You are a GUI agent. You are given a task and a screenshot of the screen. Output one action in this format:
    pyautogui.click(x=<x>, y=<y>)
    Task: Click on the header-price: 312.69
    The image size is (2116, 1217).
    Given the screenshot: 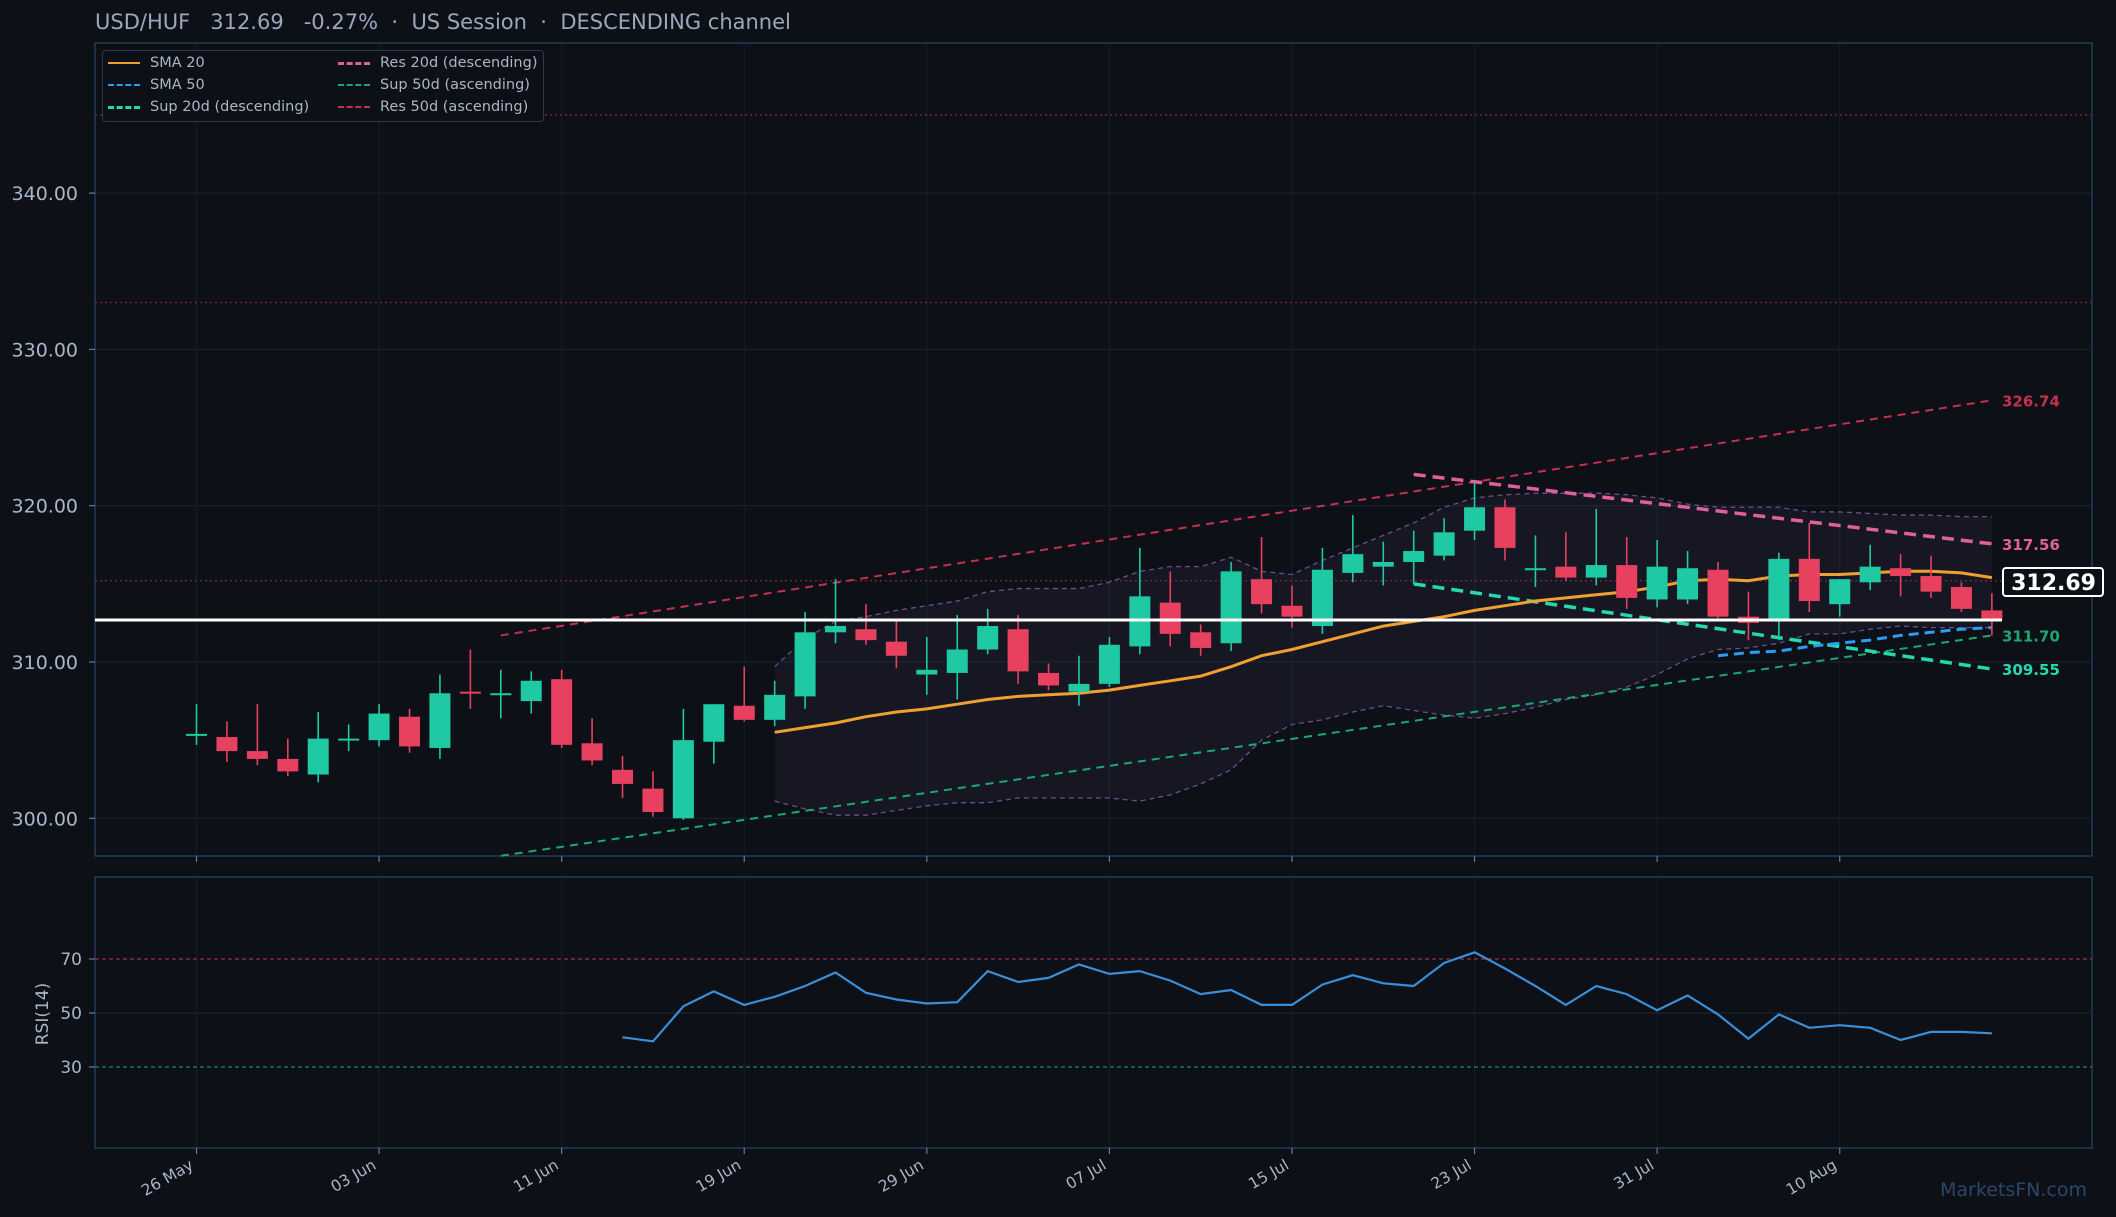 What is the action you would take?
    pyautogui.click(x=247, y=22)
    